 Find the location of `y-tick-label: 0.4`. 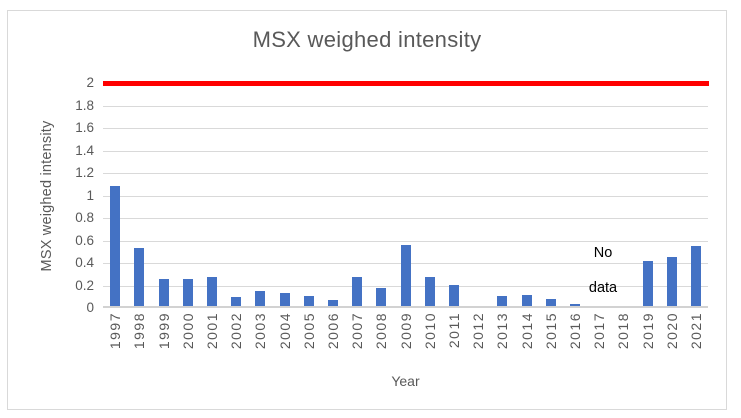

y-tick-label: 0.4 is located at coordinates (84, 262).